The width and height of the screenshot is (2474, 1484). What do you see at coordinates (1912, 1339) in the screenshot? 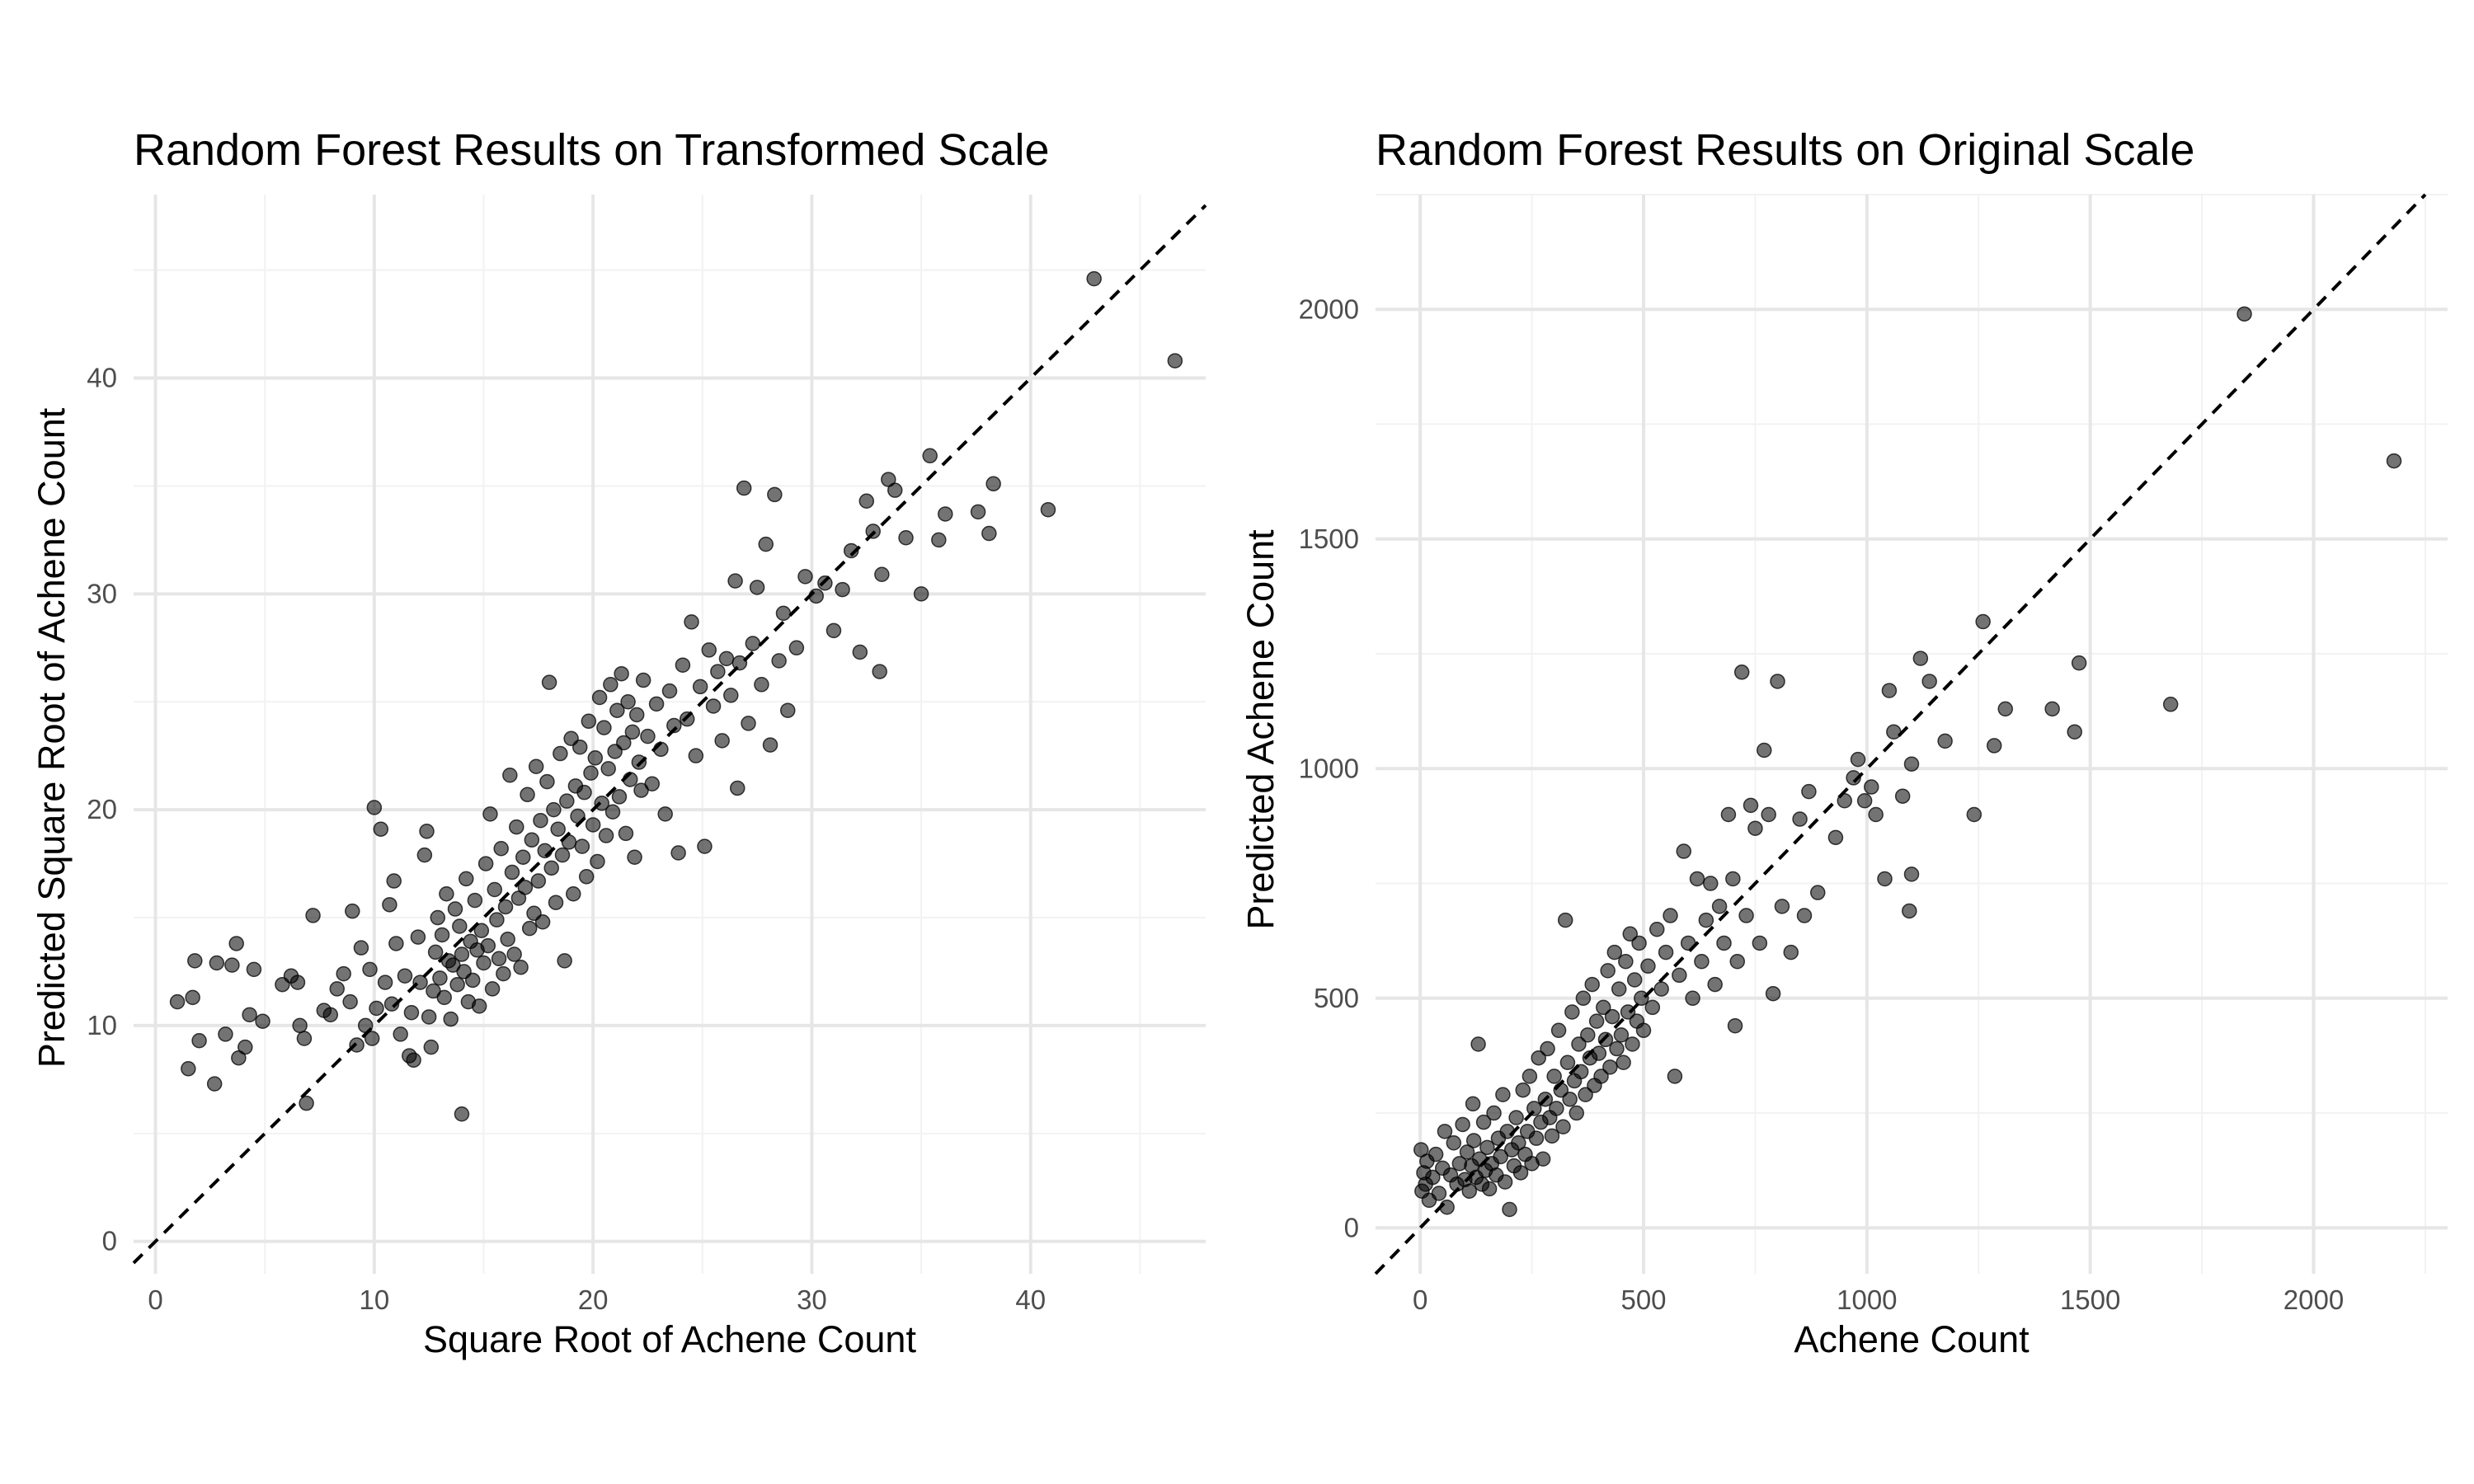
I see `original-x-axis-title: Achene Count` at bounding box center [1912, 1339].